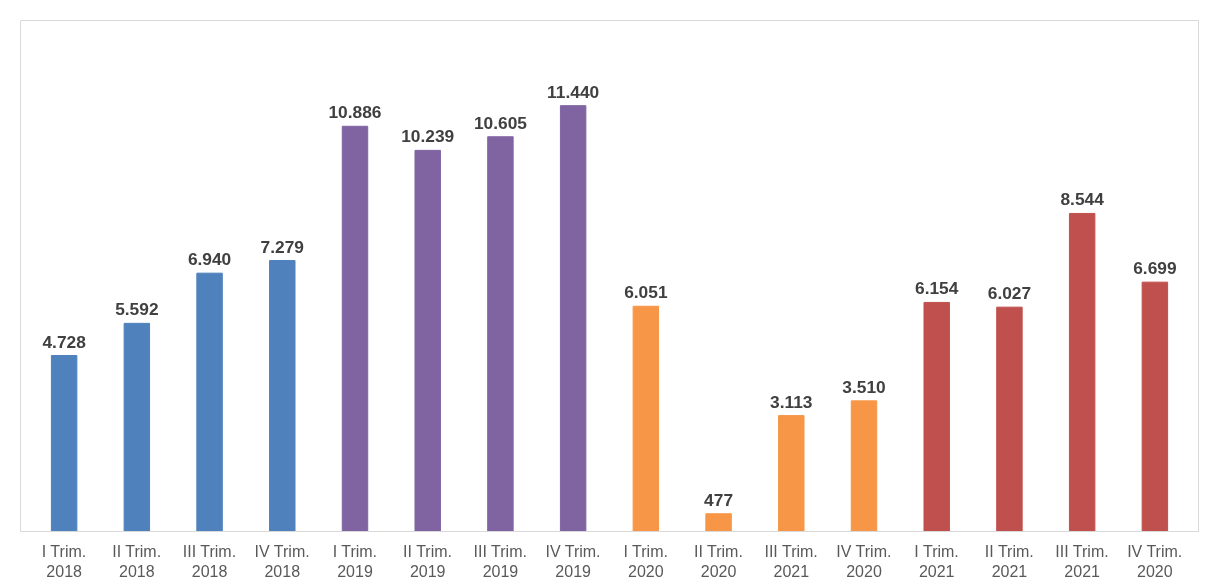 The image size is (1222, 586). What do you see at coordinates (500, 122) in the screenshot?
I see `data-label: 10.605` at bounding box center [500, 122].